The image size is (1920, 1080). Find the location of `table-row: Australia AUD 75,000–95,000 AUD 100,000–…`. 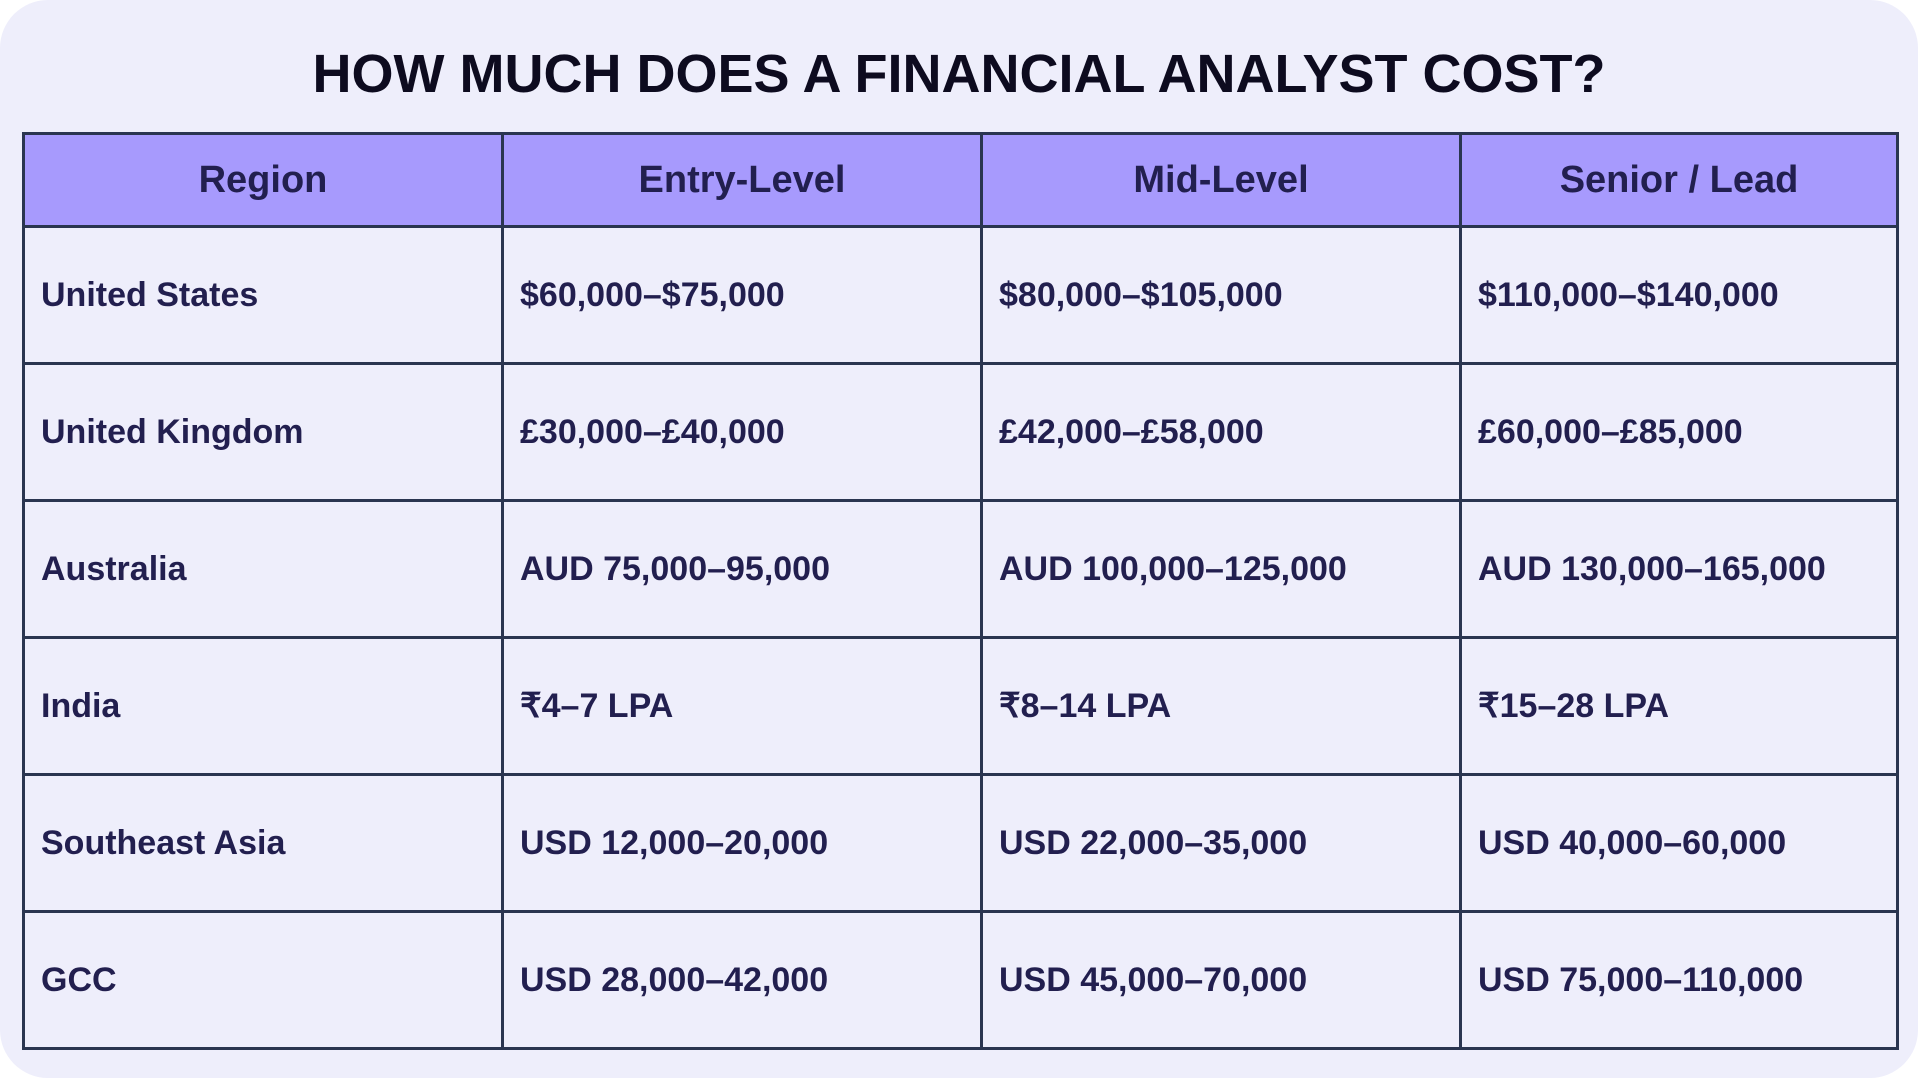

table-row: Australia AUD 75,000–95,000 AUD 100,000–… is located at coordinates (960, 569).